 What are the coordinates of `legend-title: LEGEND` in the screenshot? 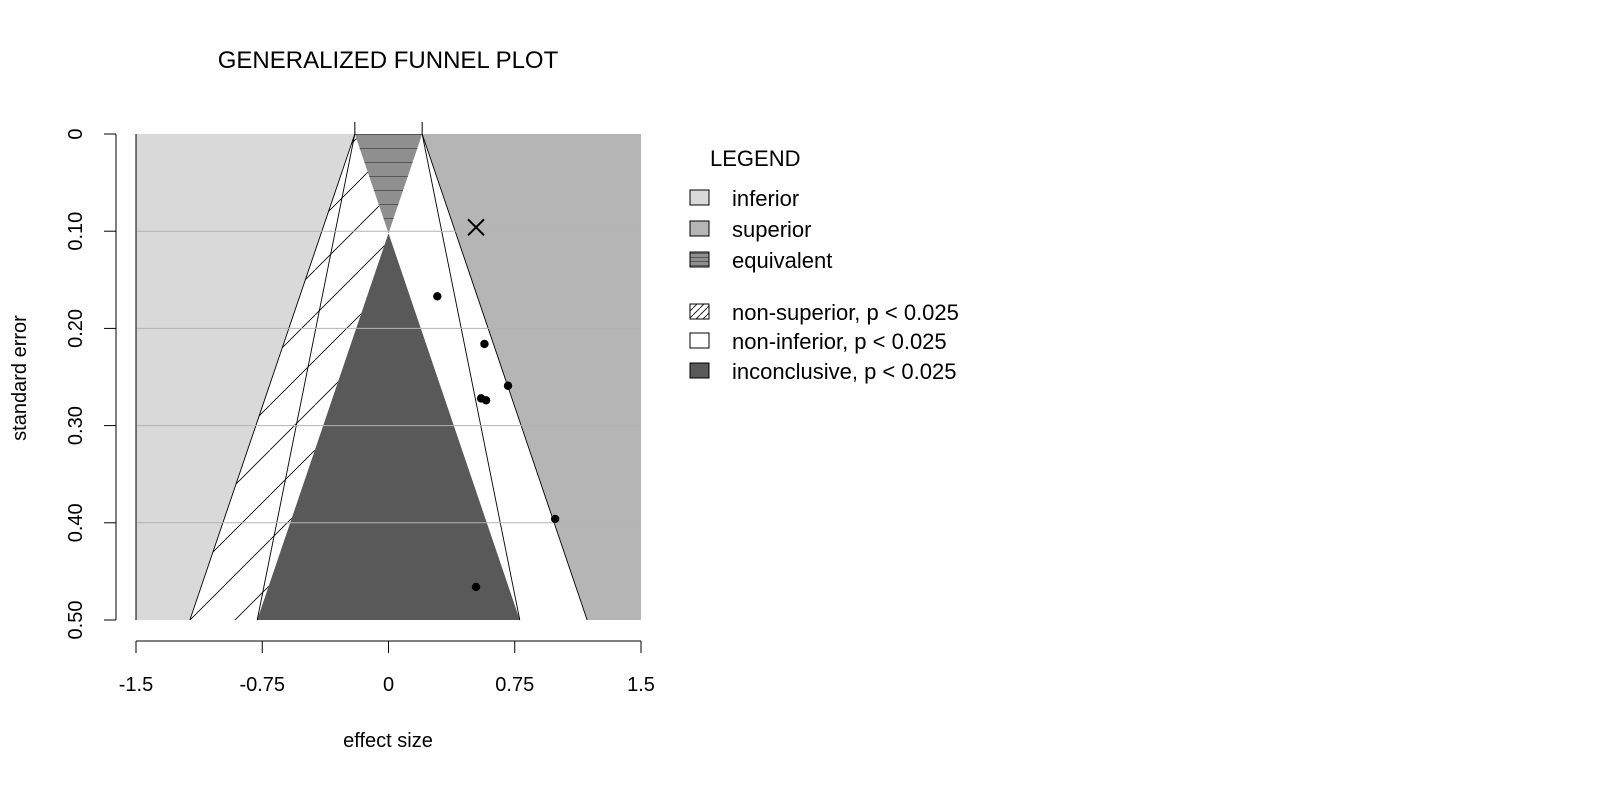 It's located at (755, 158).